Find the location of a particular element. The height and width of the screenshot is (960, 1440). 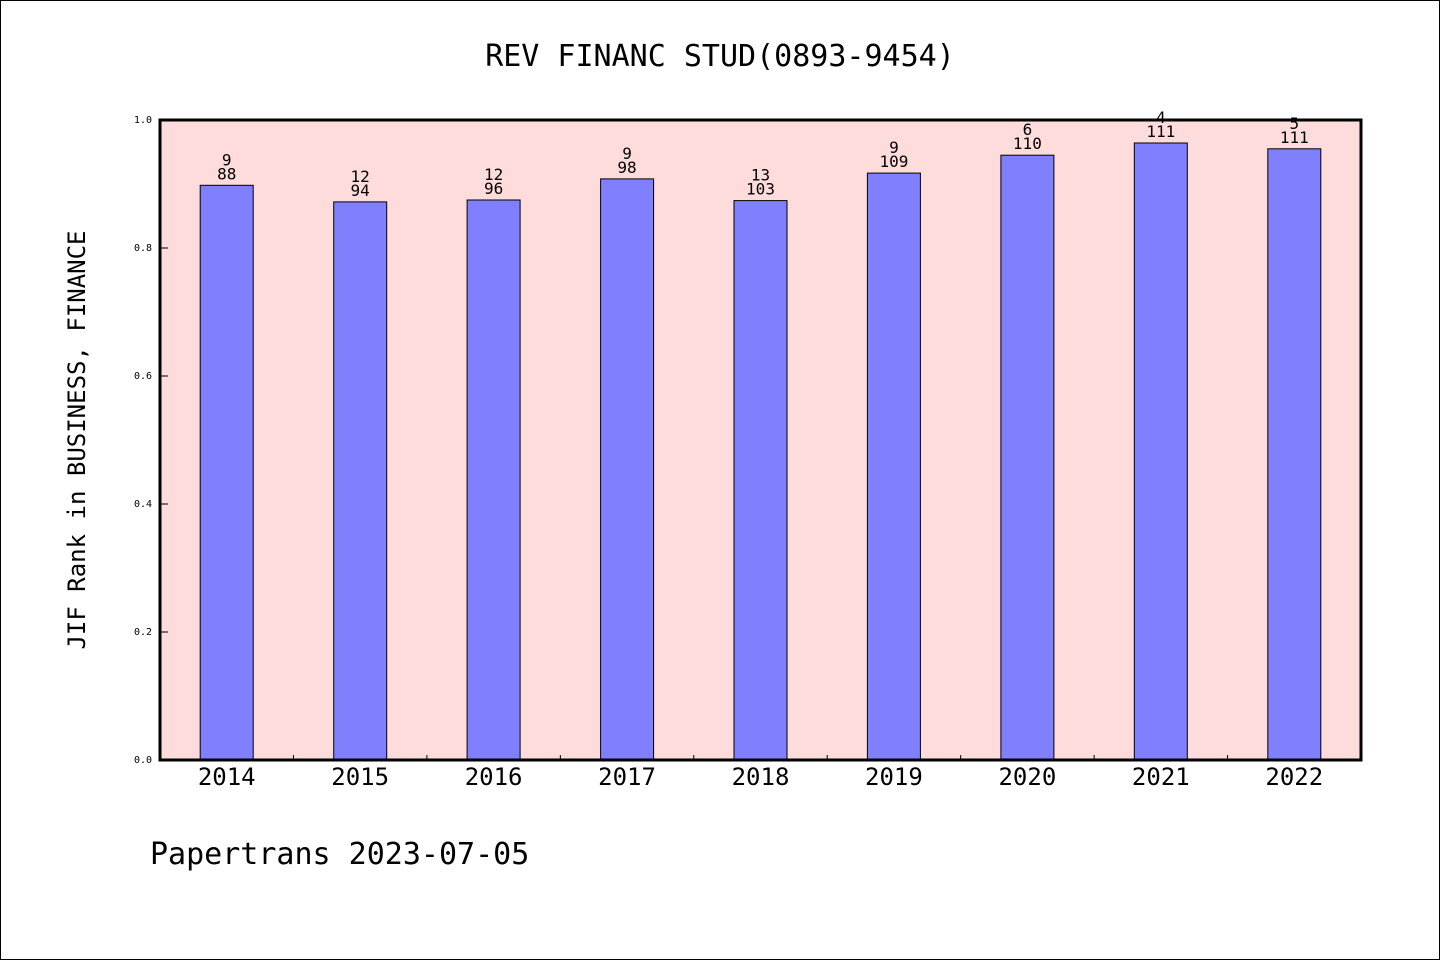

rank-label-2020: 6 is located at coordinates (1028, 129).